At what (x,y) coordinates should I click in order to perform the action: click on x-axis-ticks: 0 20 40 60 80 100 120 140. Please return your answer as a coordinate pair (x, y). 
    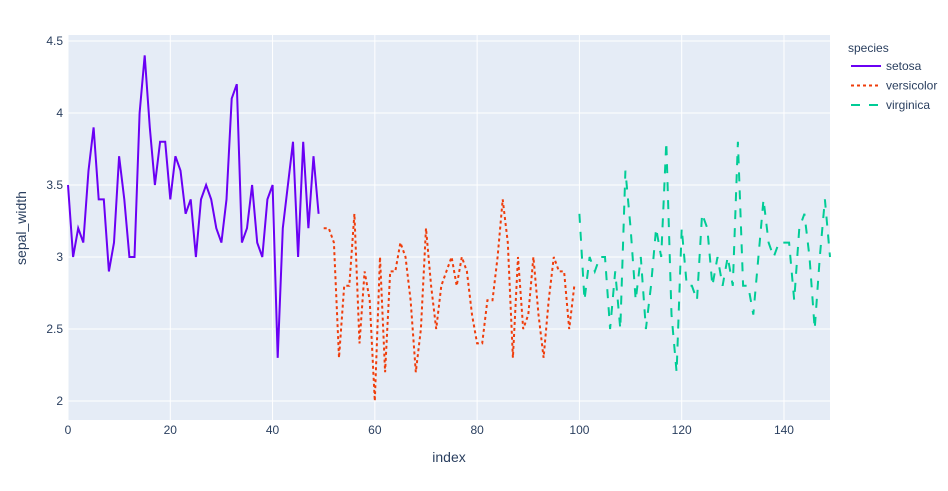
    Looking at the image, I should click on (430, 430).